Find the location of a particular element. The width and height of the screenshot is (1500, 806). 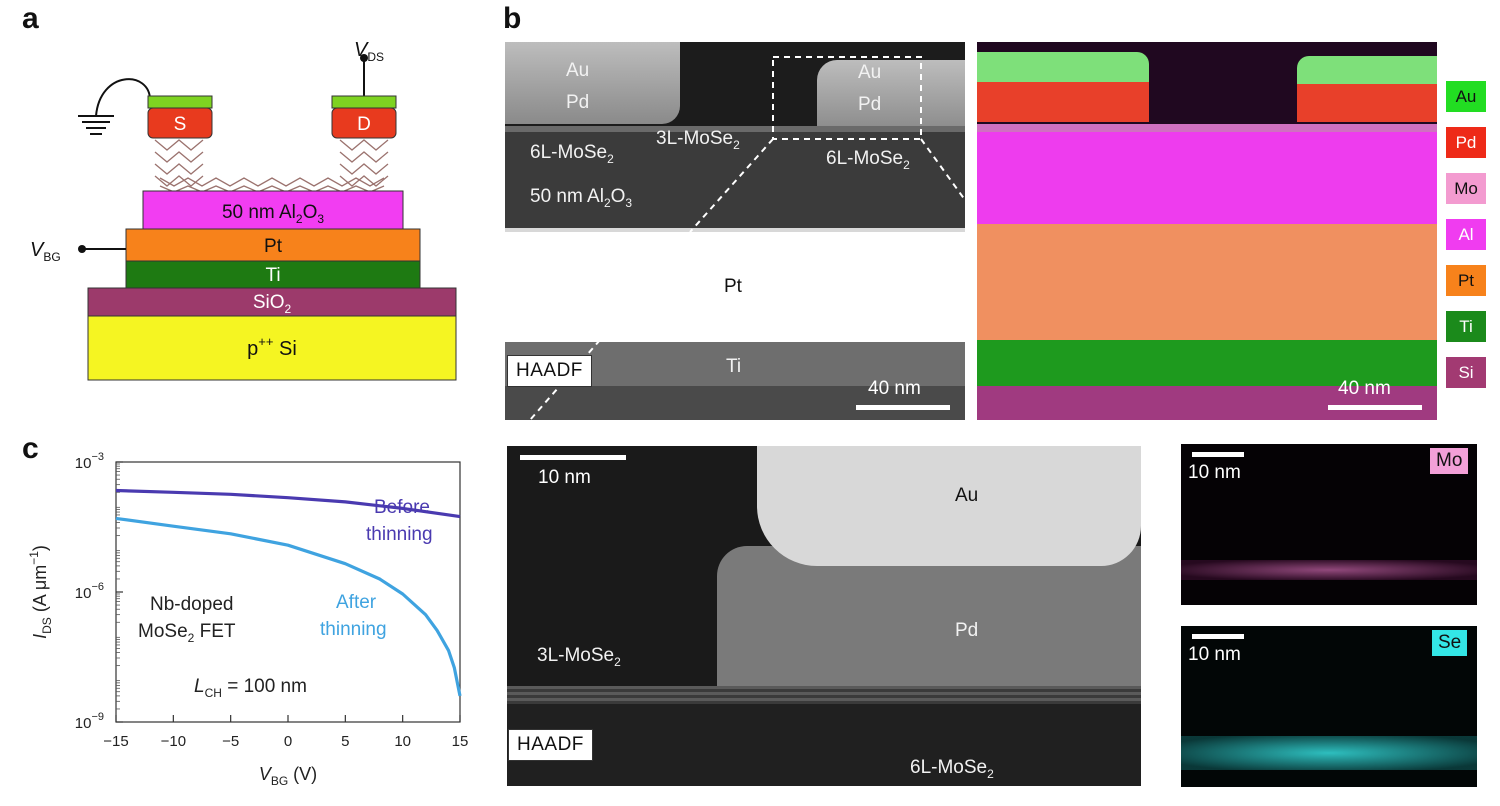

se-scale-bar is located at coordinates (1218, 636).